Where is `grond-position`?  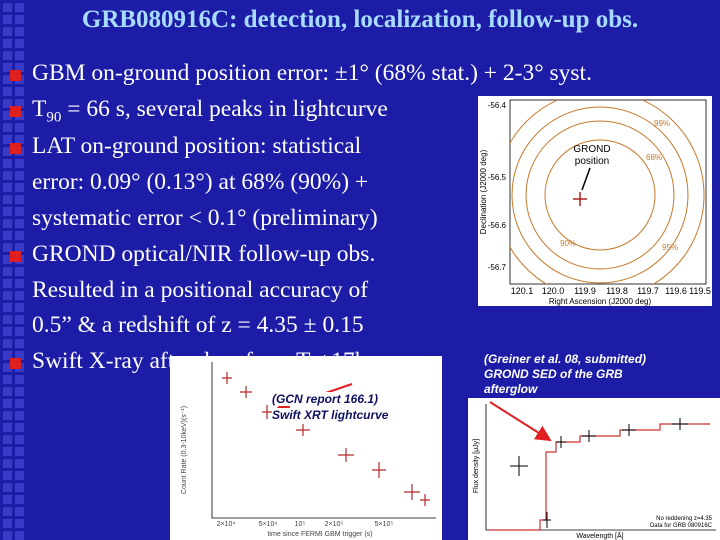
grond-position is located at coordinates (580, 199).